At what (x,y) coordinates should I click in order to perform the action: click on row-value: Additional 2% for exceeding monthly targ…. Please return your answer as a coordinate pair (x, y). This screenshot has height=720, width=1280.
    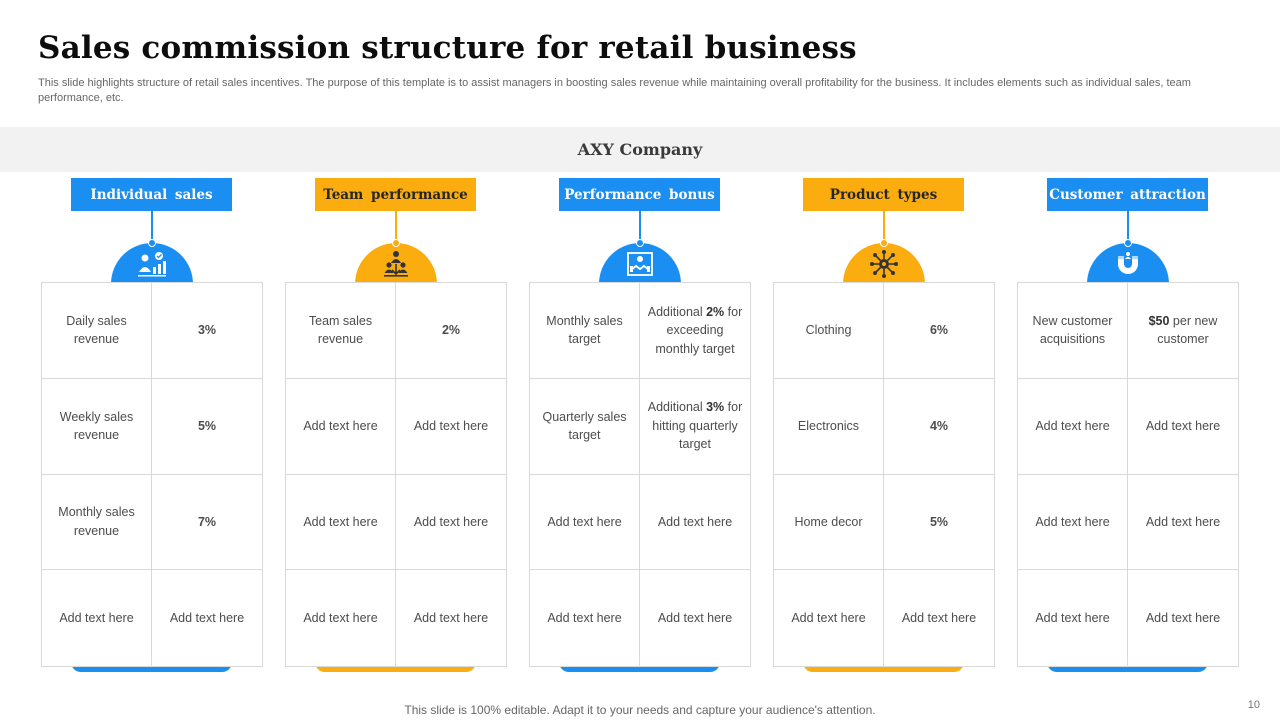
    Looking at the image, I should click on (695, 331).